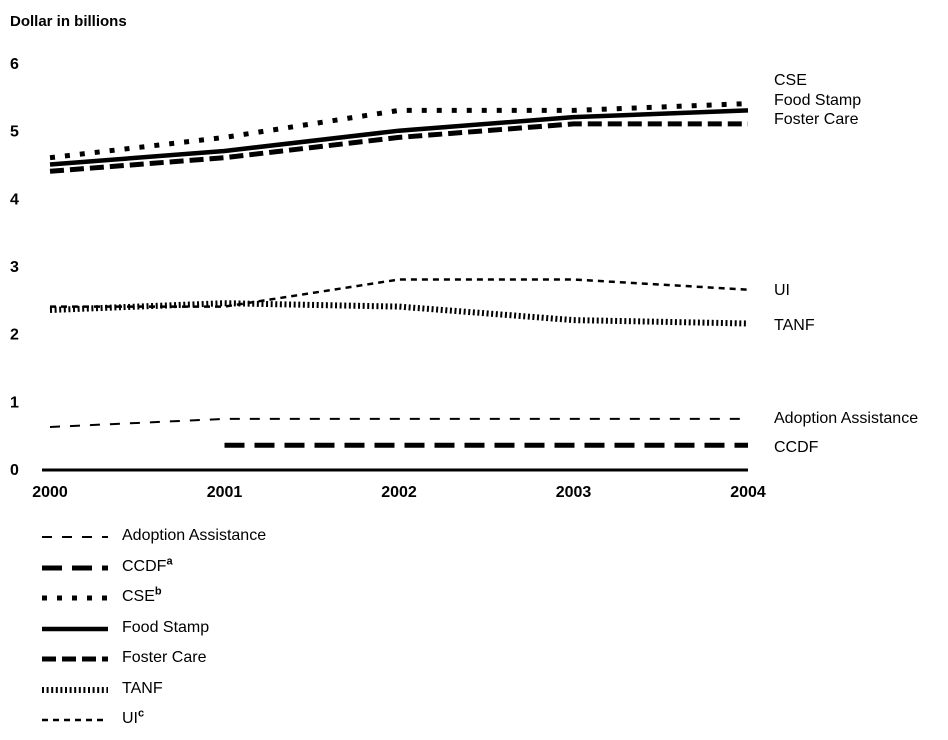  I want to click on y-ticks: 0 1 2 3 4 5 6, so click(14, 267).